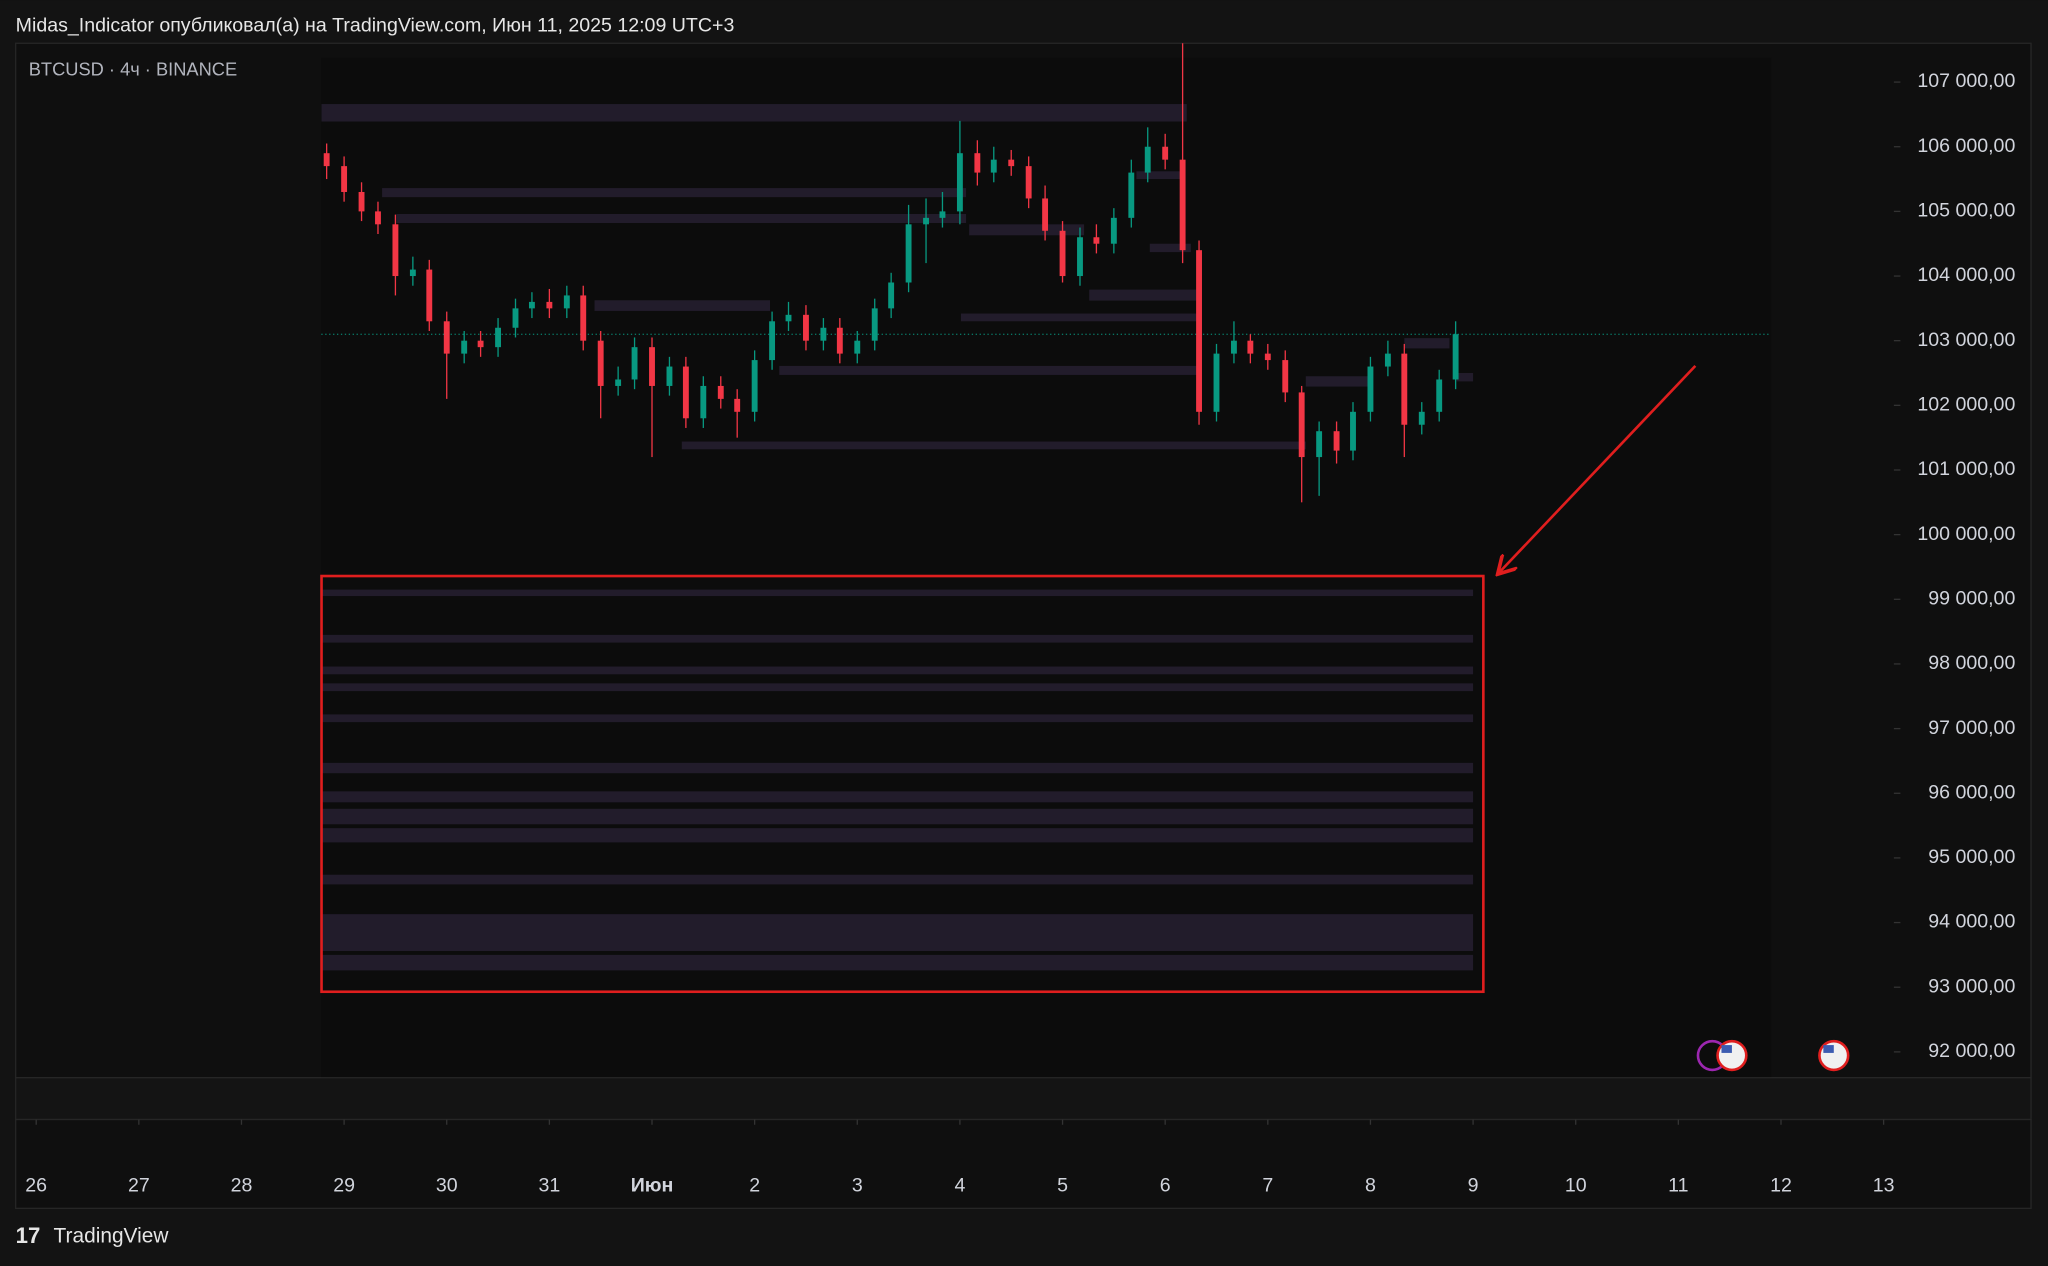 The height and width of the screenshot is (1266, 2048). Describe the element at coordinates (1971, 857) in the screenshot. I see `y-tick-label: 95 000,00` at that location.